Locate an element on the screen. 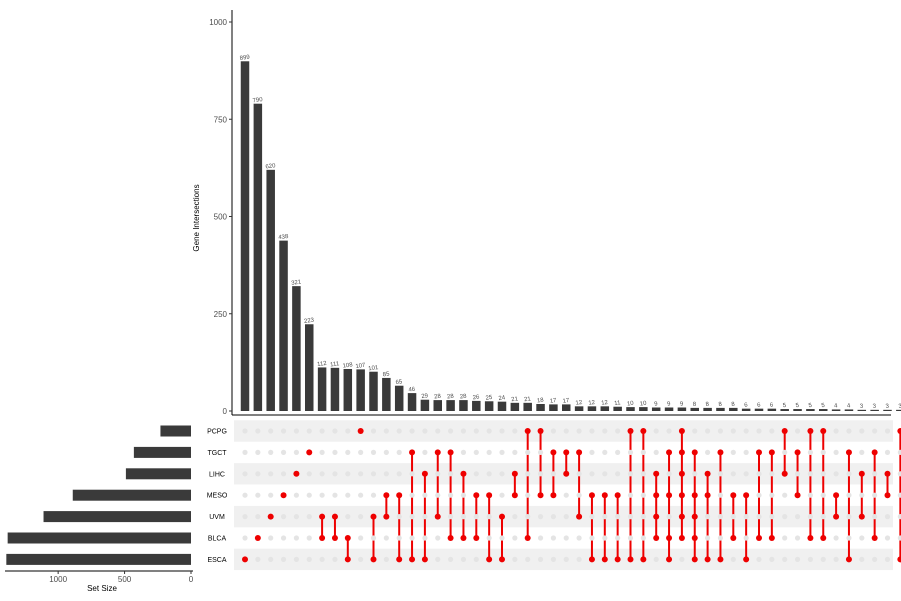 Image resolution: width=901 pixels, height=601 pixels. intersection-bar-label: 18 is located at coordinates (541, 400).